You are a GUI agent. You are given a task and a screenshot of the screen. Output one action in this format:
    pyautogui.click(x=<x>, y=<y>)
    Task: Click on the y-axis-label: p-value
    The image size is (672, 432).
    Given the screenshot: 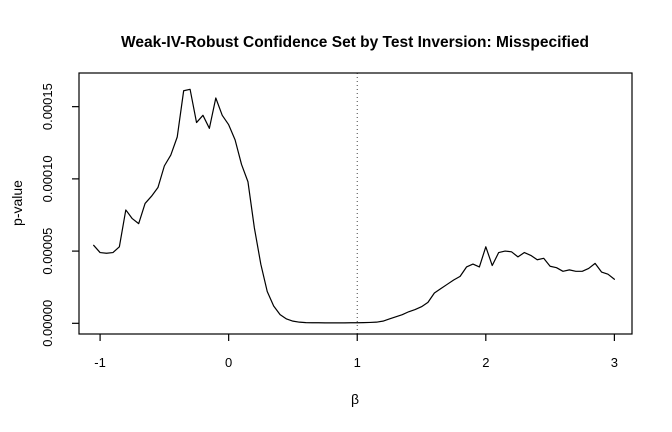 What is the action you would take?
    pyautogui.click(x=17, y=203)
    